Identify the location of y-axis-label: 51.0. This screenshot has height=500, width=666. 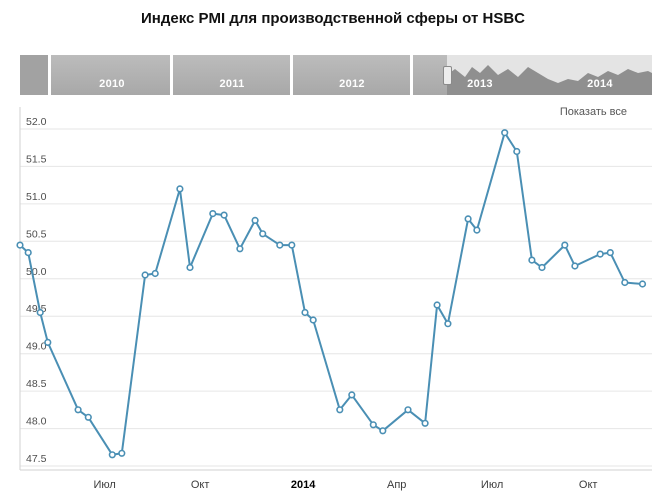
(36, 197).